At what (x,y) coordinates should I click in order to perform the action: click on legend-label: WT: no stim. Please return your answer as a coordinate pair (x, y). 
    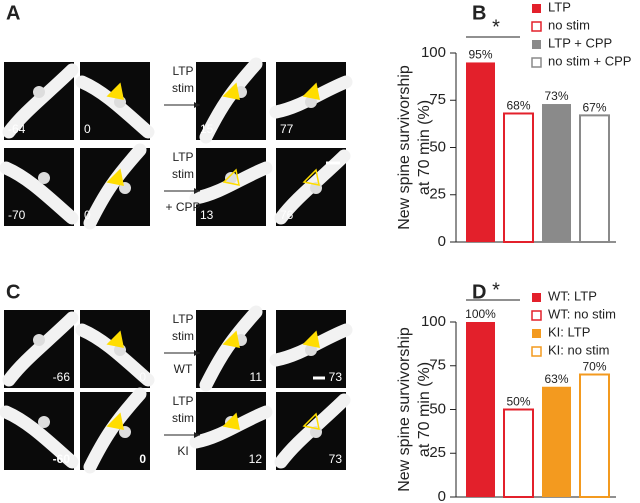
    Looking at the image, I should click on (582, 313).